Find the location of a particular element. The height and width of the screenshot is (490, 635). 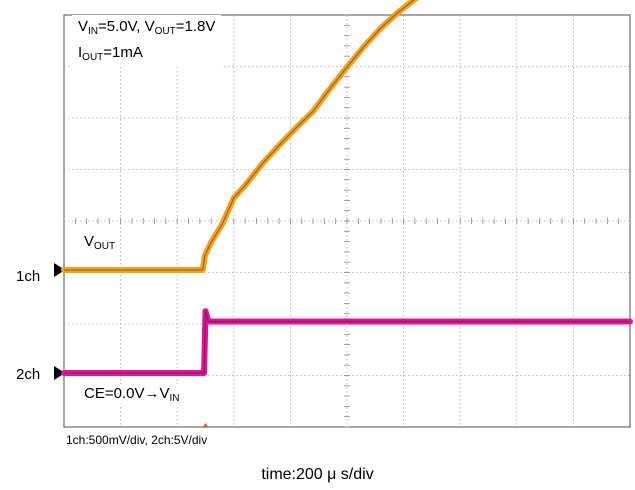

series-label-vout: VOUT is located at coordinates (100, 242).